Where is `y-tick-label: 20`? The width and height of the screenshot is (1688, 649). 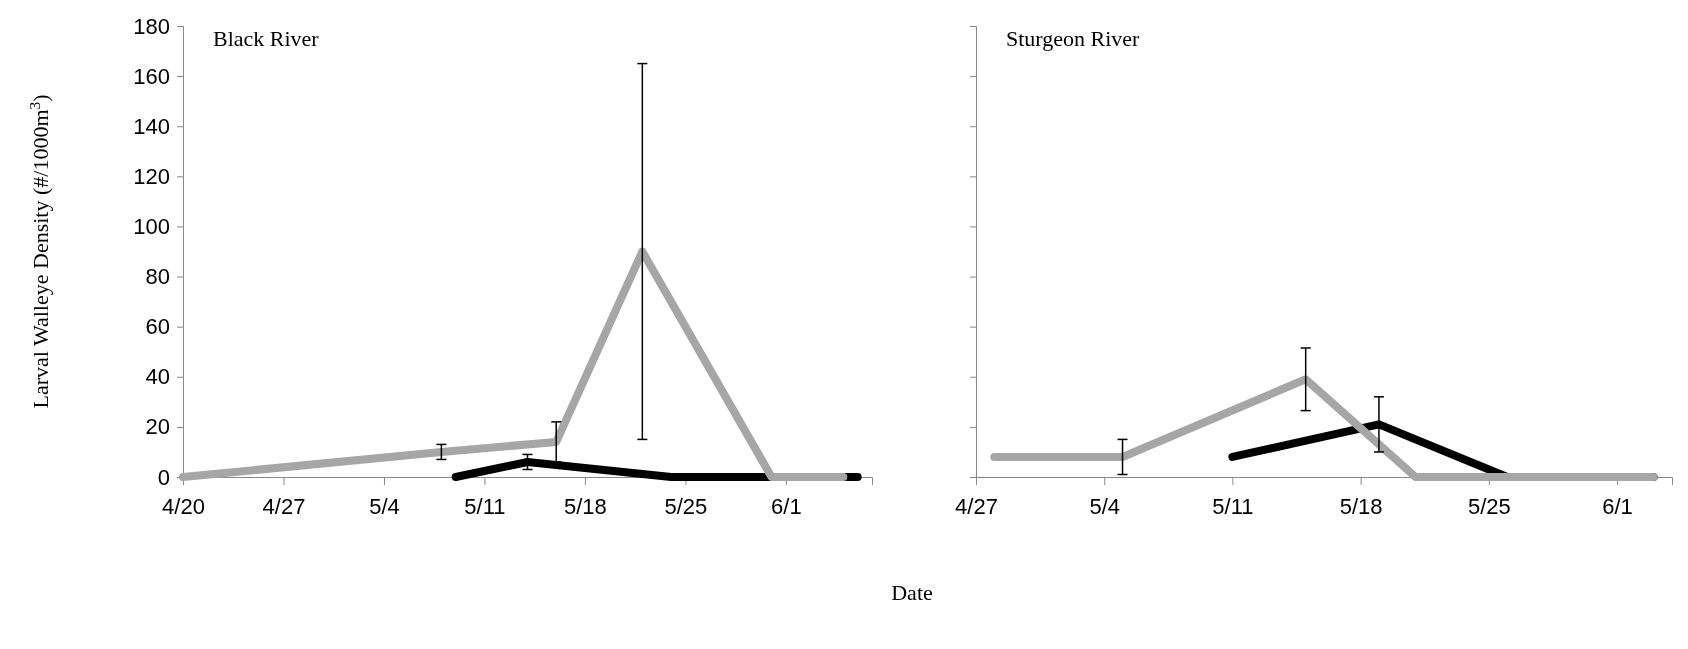
y-tick-label: 20 is located at coordinates (157, 427).